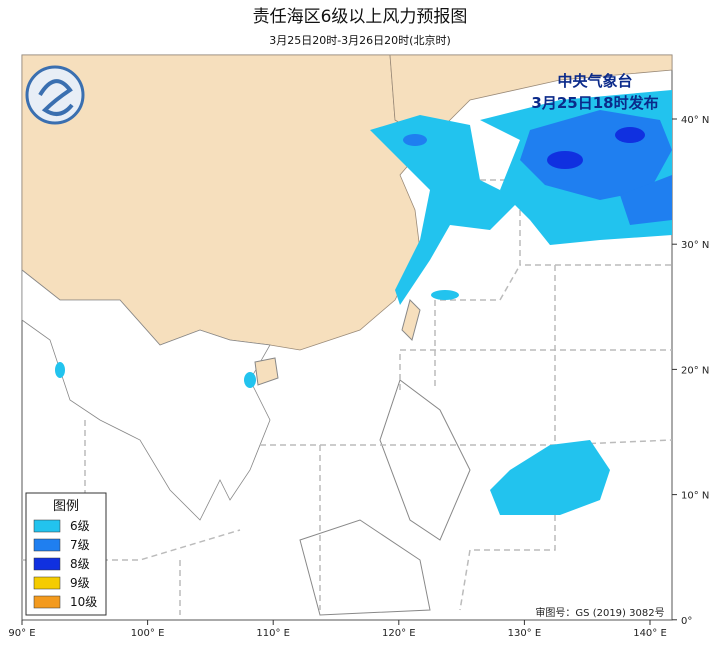 The image size is (720, 650). What do you see at coordinates (83, 602) in the screenshot?
I see `legend-label: 10级` at bounding box center [83, 602].